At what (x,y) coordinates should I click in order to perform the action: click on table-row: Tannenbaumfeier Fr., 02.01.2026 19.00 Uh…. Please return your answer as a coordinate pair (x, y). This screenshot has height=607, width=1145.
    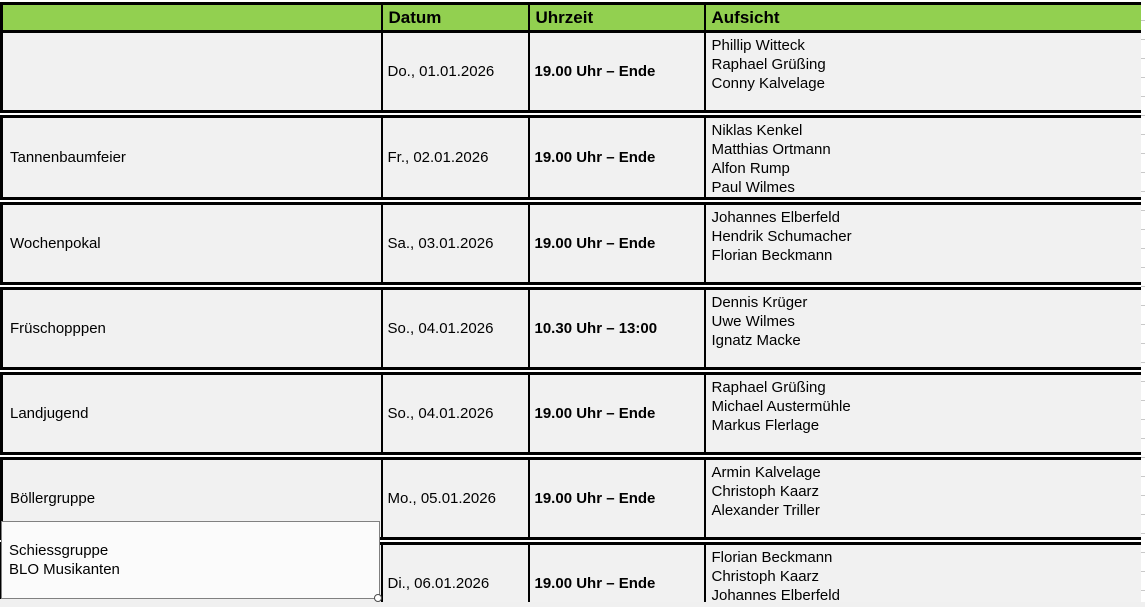
    Looking at the image, I should click on (572, 155).